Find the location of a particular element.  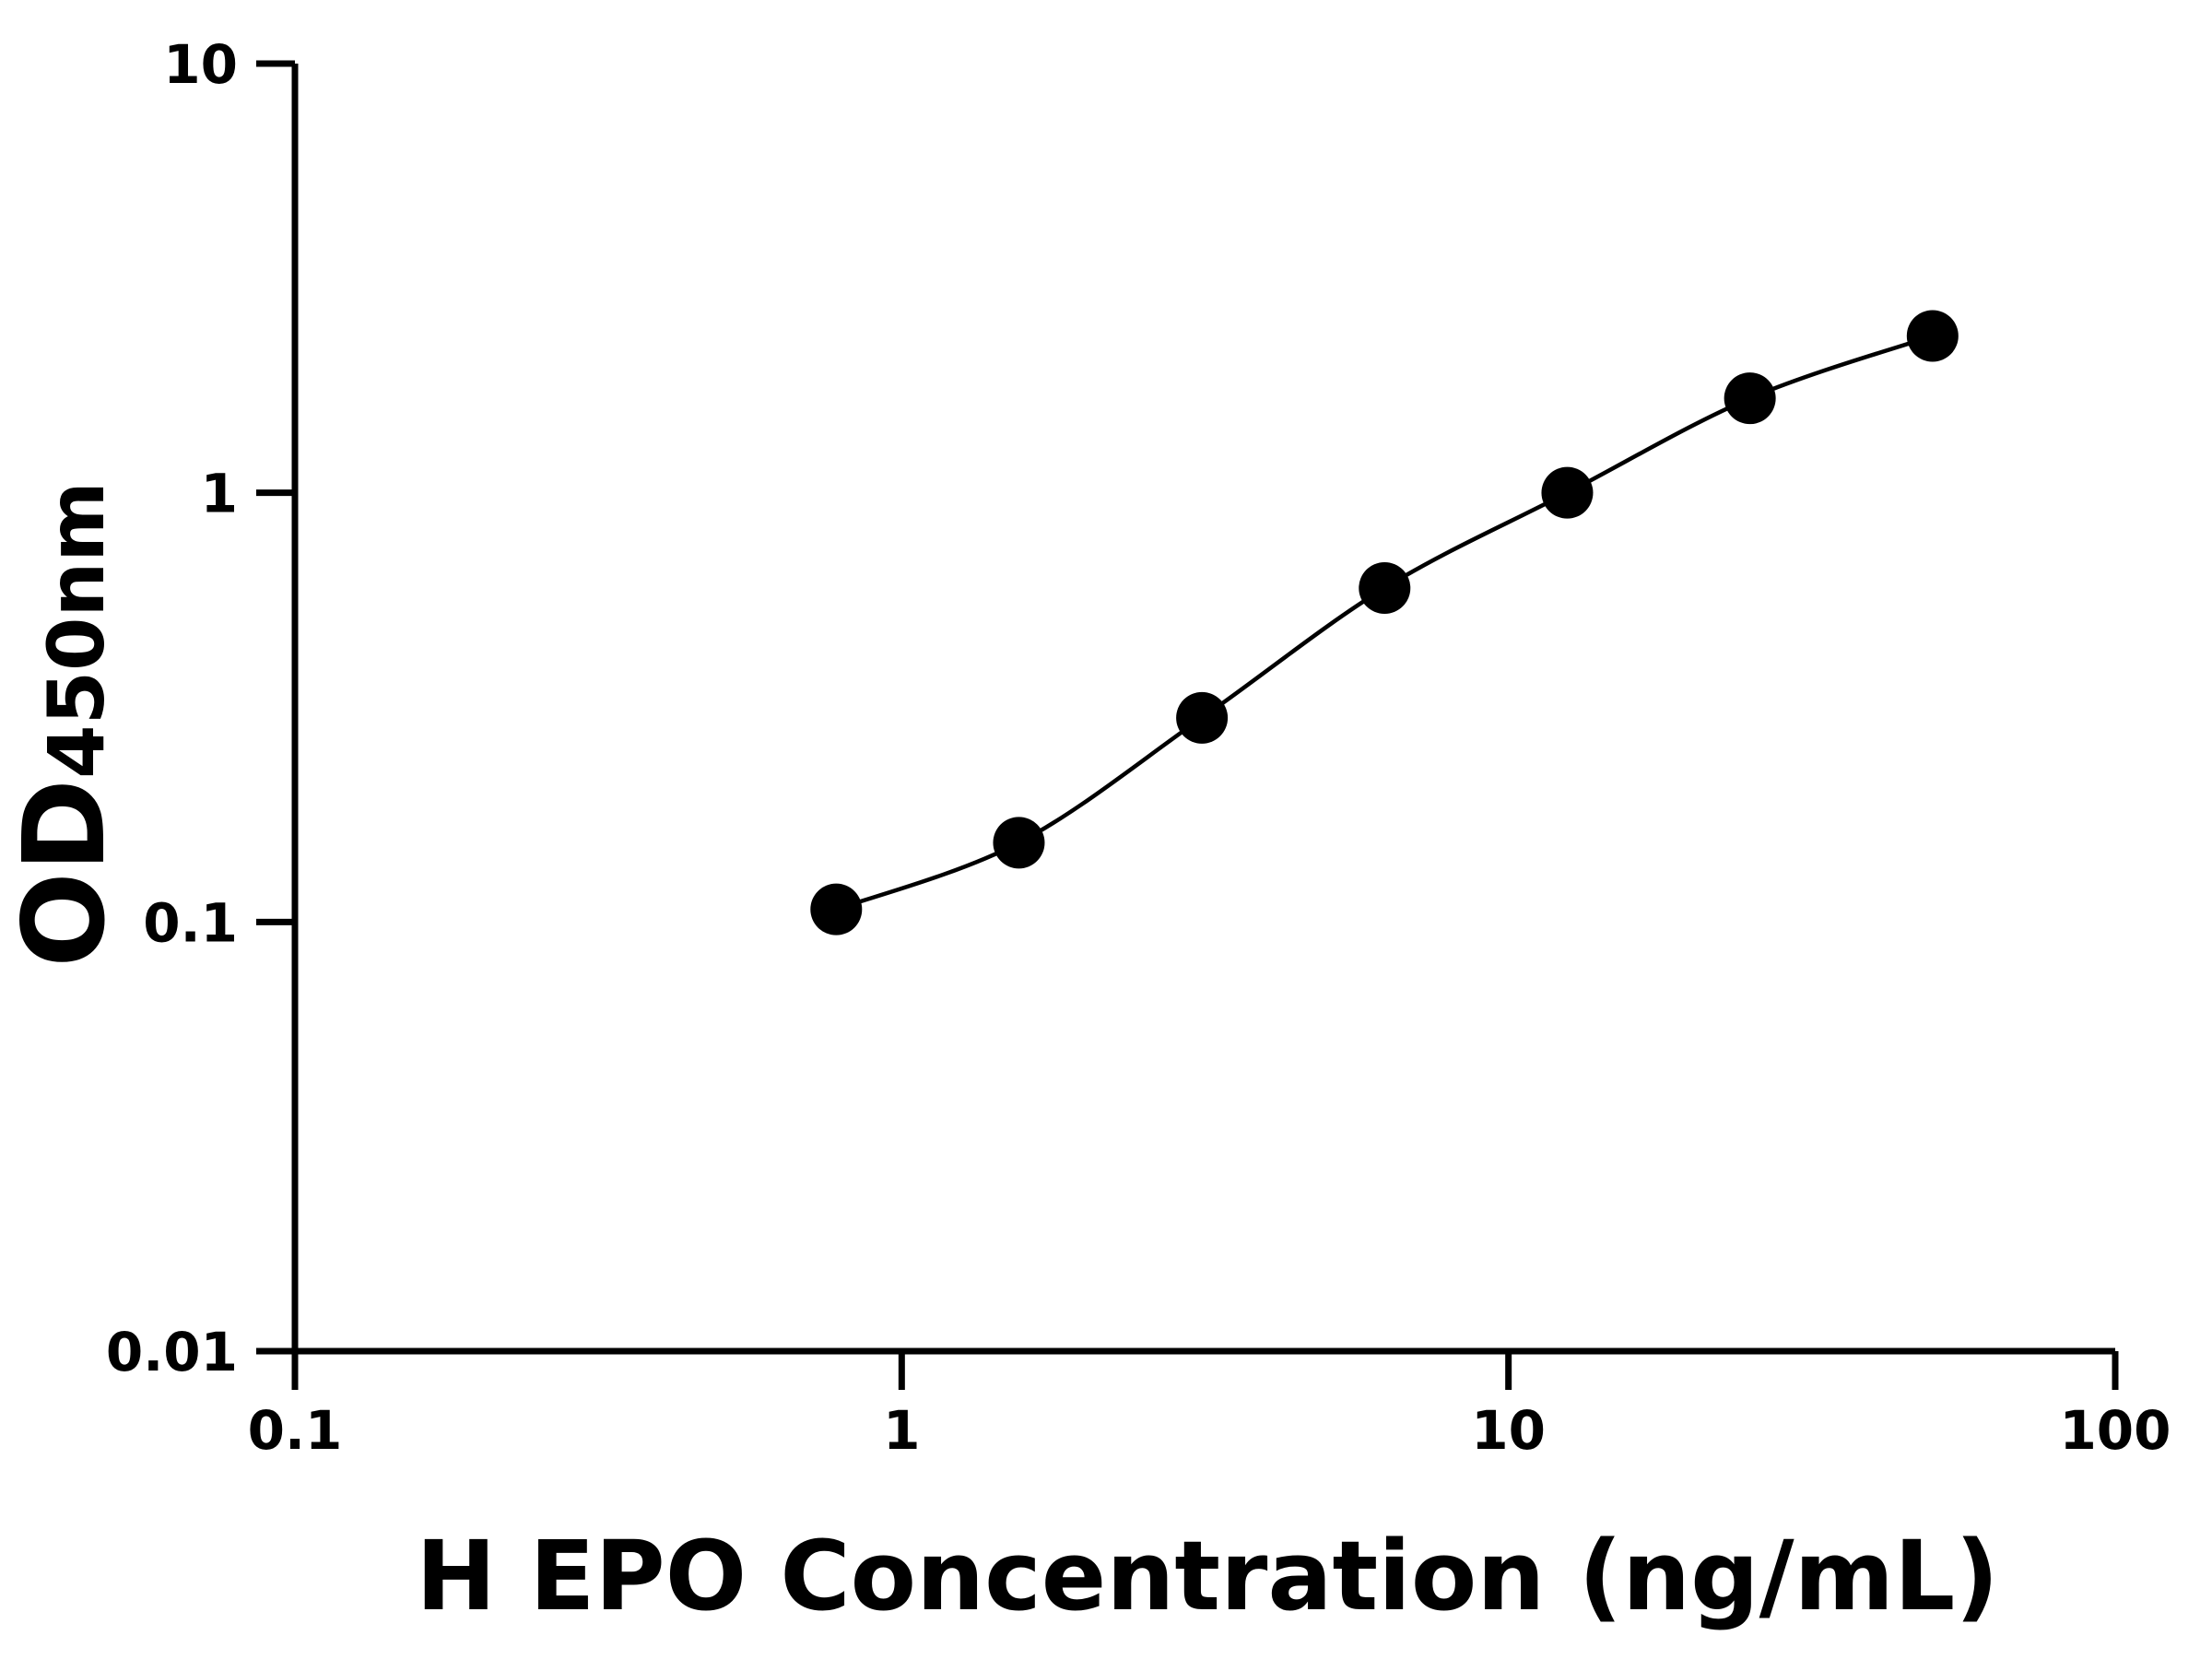

y-axis-label-subscript: 450nm is located at coordinates (76, 630).